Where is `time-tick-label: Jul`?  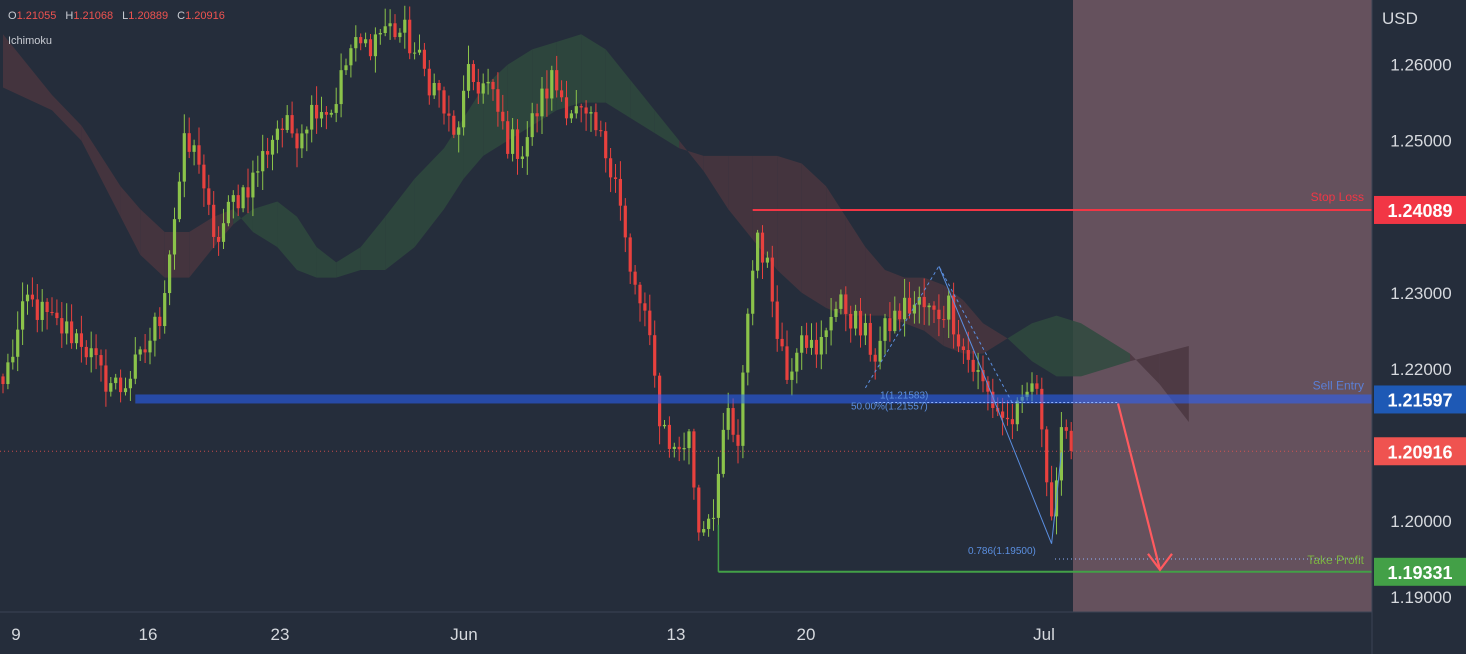 time-tick-label: Jul is located at coordinates (1044, 634).